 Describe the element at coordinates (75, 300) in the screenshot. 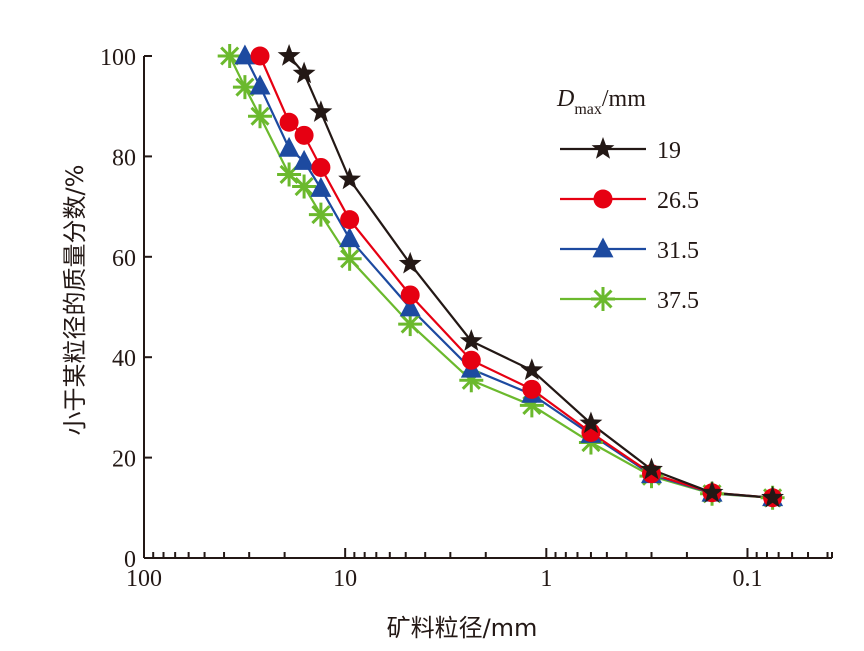

I see `y-axis-title: 小于某粒径的质量分数/%` at that location.